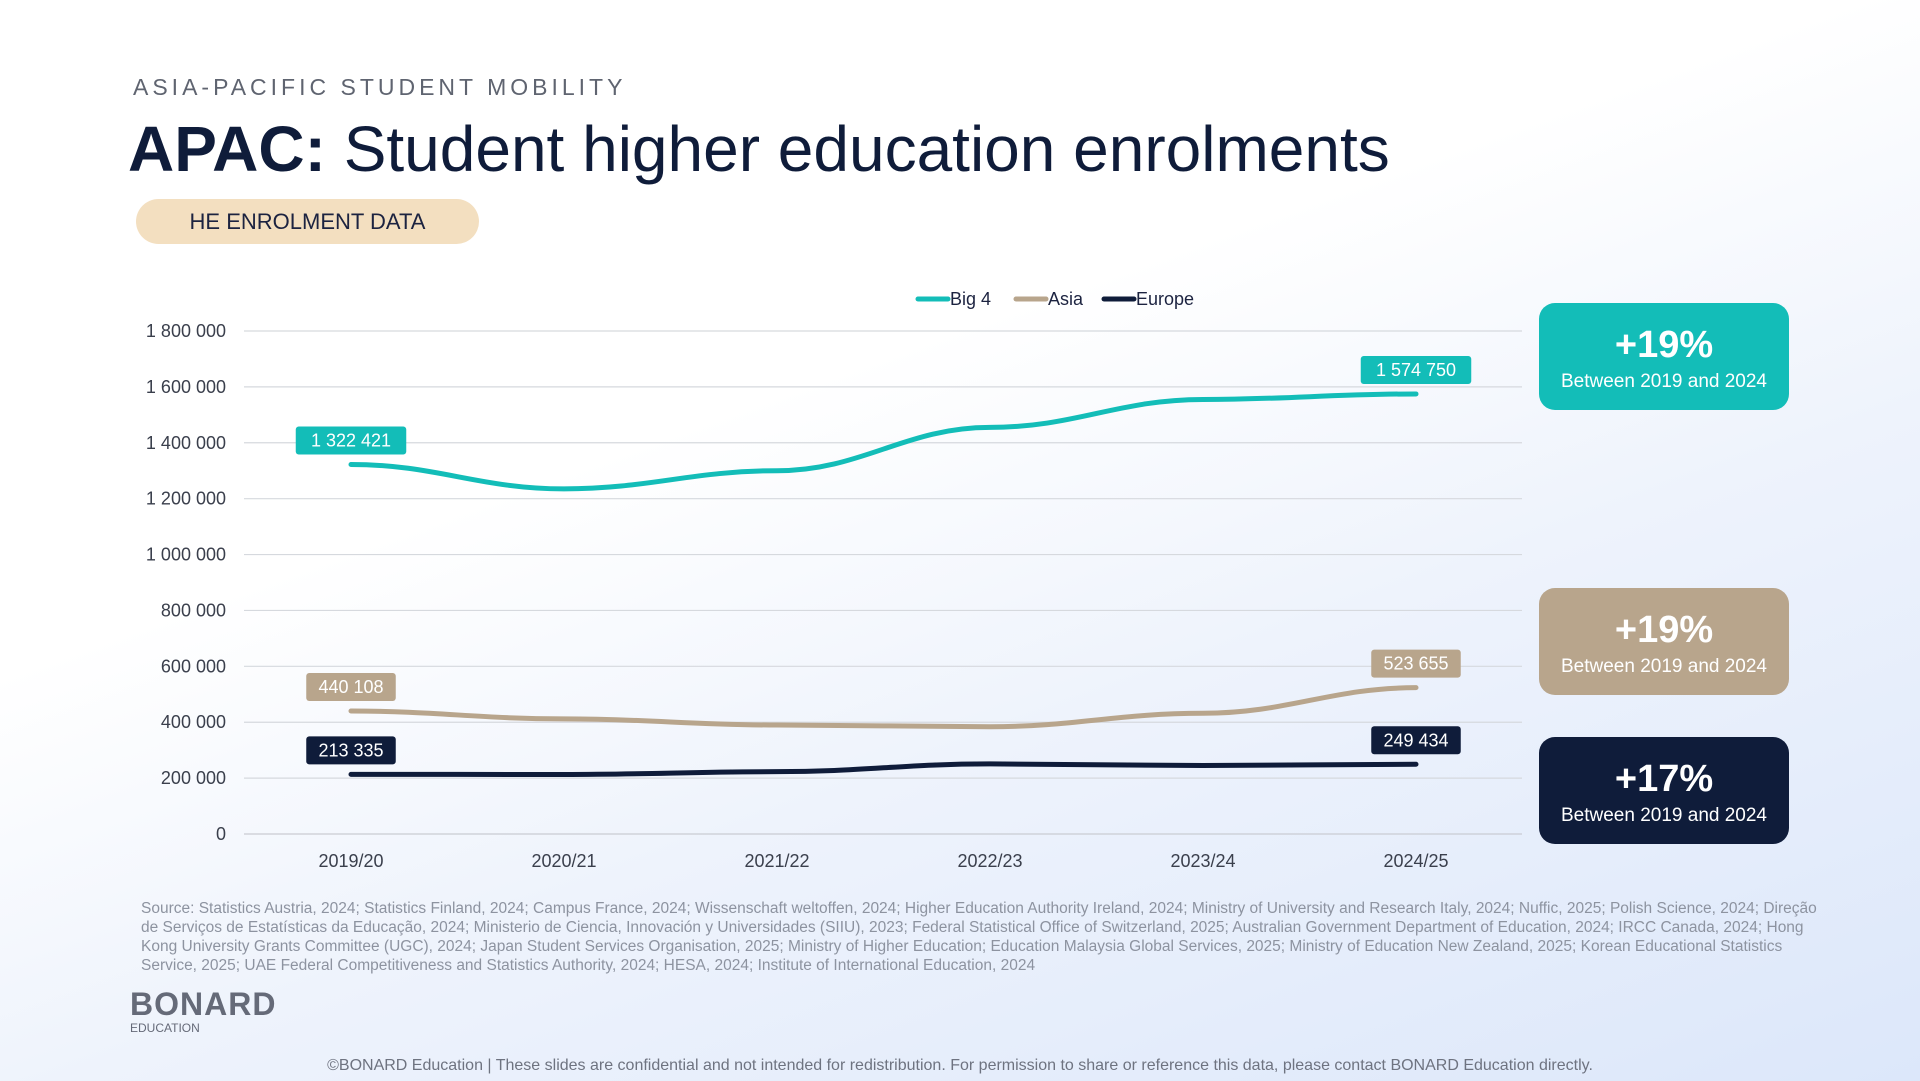 This screenshot has width=1920, height=1081. What do you see at coordinates (776, 861) in the screenshot?
I see `x-tick-label: 2021/22` at bounding box center [776, 861].